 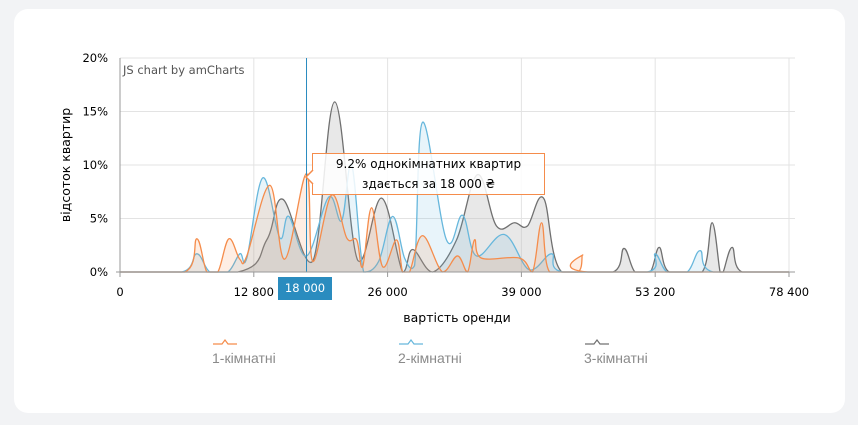 I want to click on legend-item-2: 2-кімнатні, so click(x=430, y=351).